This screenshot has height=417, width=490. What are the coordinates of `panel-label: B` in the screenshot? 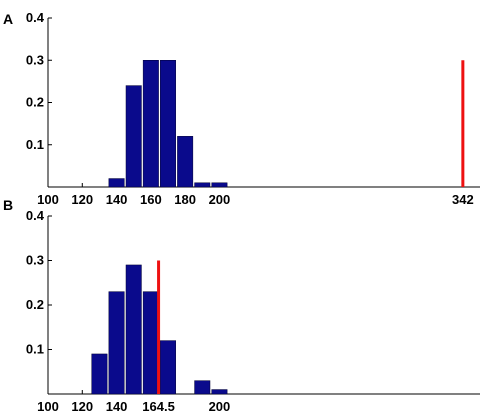 It's located at (8, 205).